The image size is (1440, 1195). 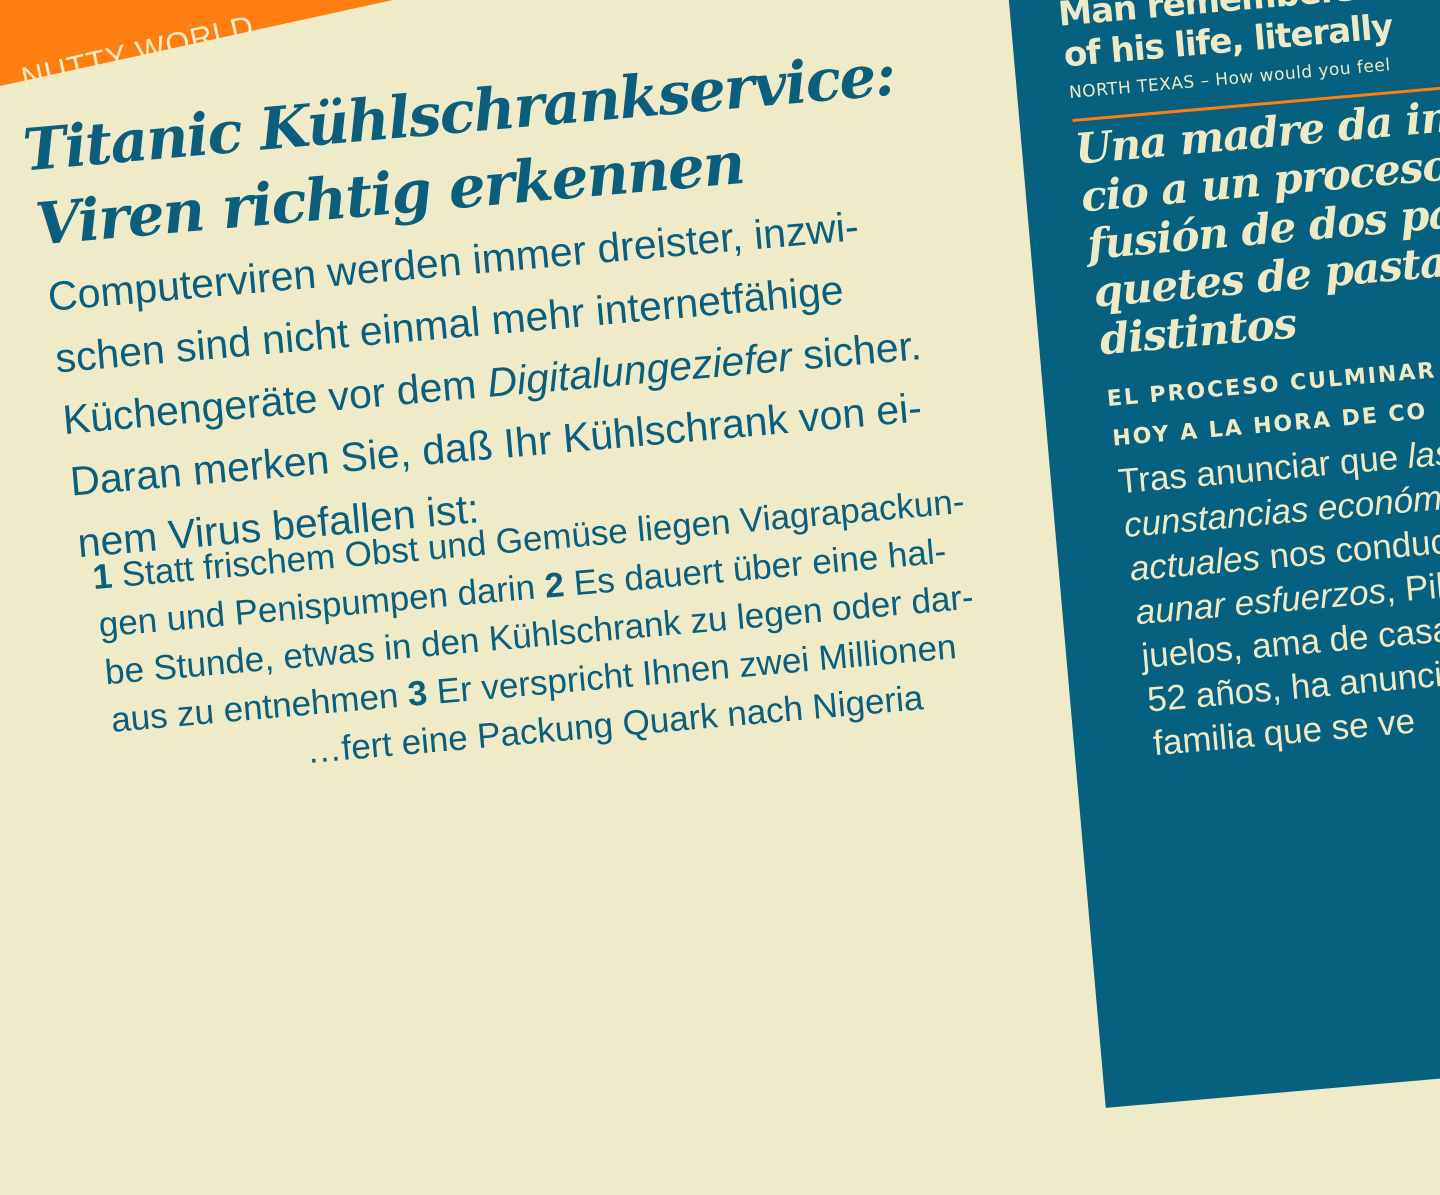 I want to click on body-emphasis: las, so click(x=1422, y=454).